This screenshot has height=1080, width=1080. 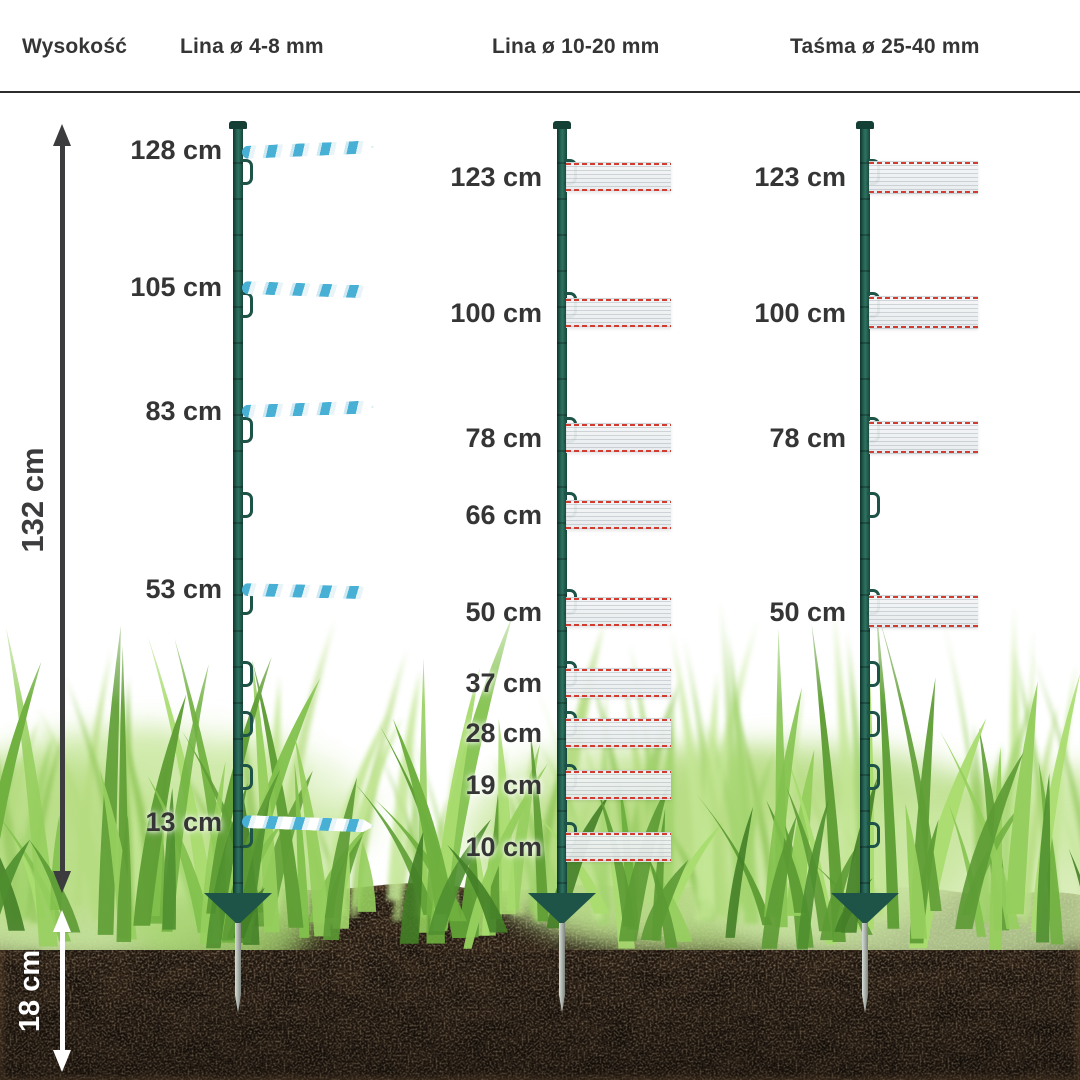 I want to click on height-label: 66 cm, so click(x=503, y=515).